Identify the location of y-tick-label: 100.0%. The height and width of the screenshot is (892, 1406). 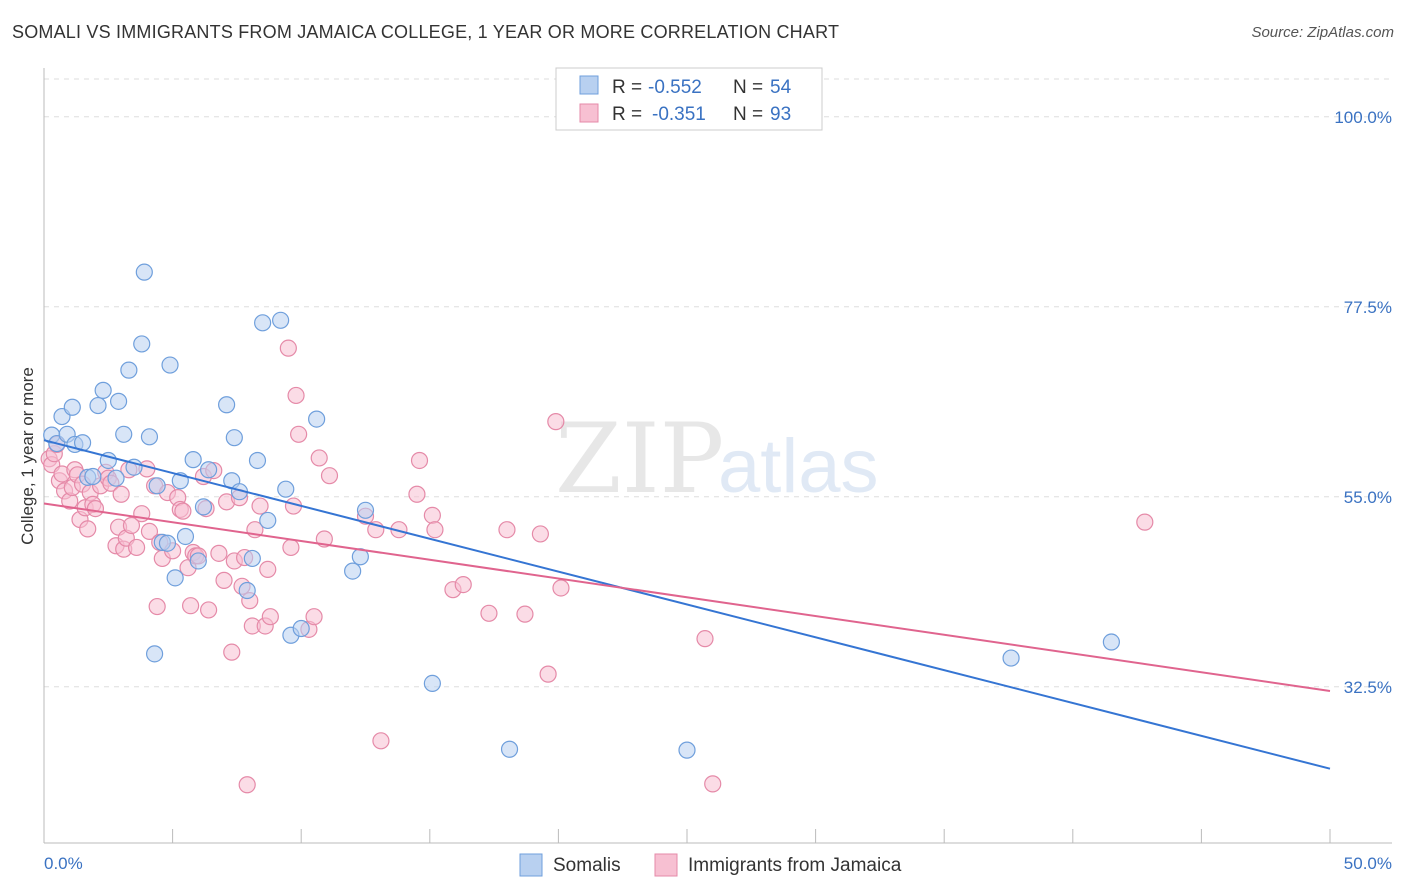
(1363, 117).